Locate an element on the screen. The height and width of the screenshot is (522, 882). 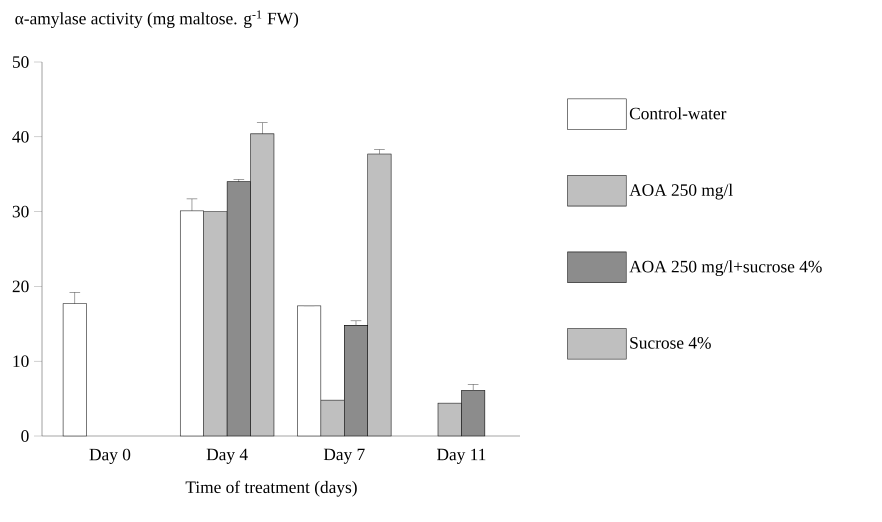
y-tick-label: 50 is located at coordinates (20, 62).